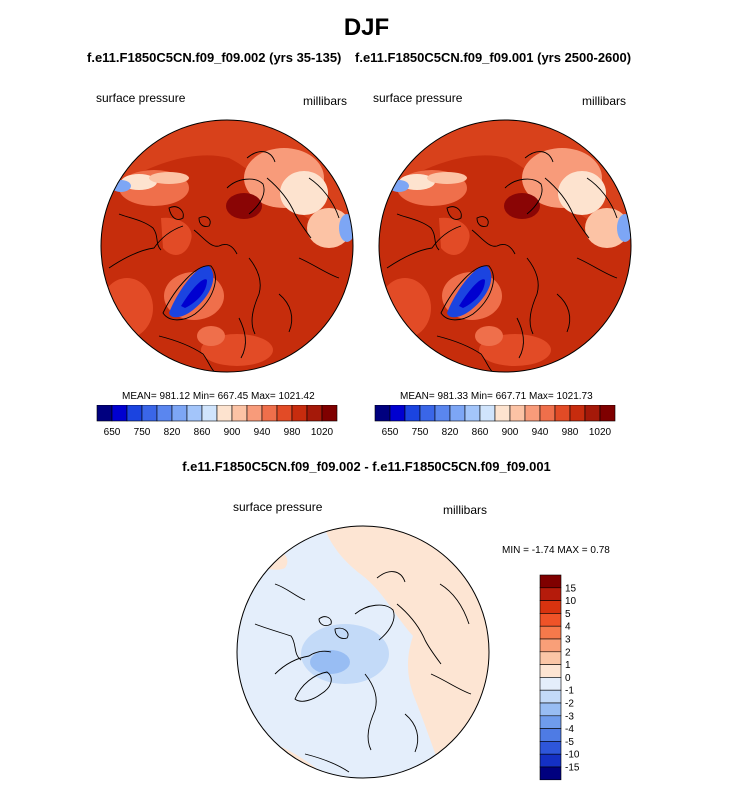 This screenshot has width=733, height=788. I want to click on difference-min-label: MIN =, so click(515, 550).